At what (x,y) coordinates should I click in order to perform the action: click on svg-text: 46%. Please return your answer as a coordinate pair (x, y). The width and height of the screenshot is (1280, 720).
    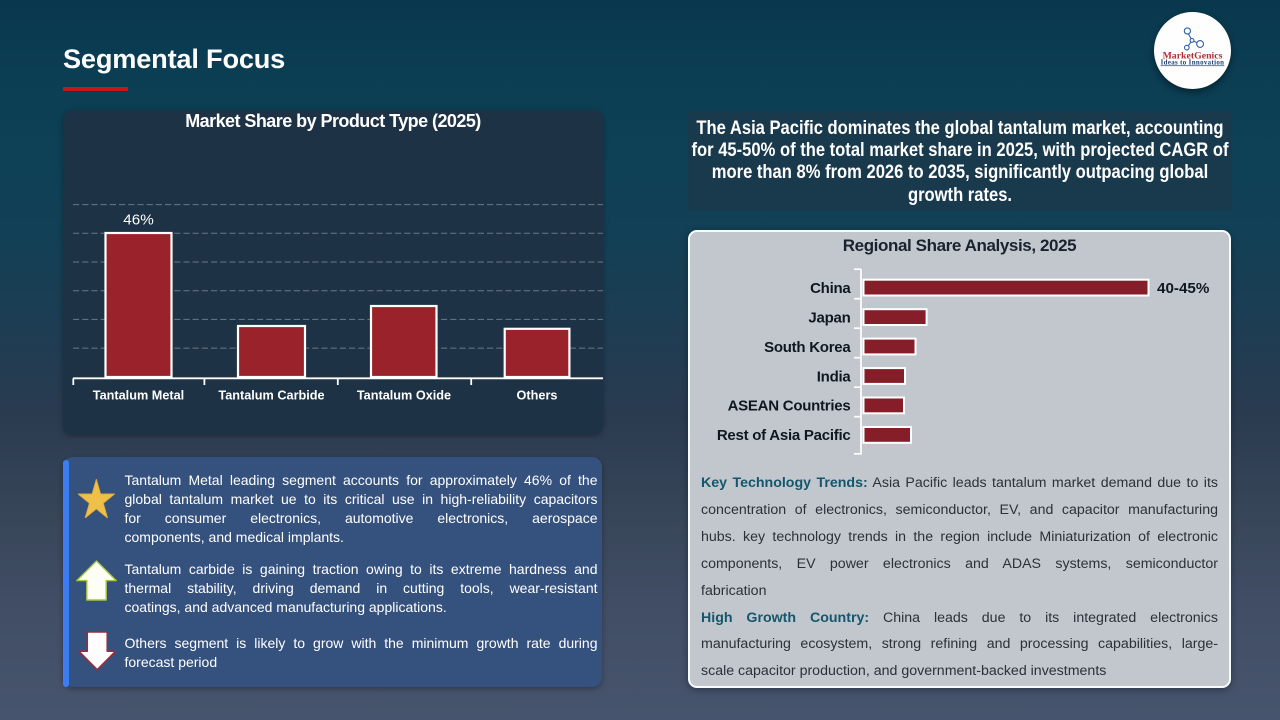
    Looking at the image, I should click on (138, 219).